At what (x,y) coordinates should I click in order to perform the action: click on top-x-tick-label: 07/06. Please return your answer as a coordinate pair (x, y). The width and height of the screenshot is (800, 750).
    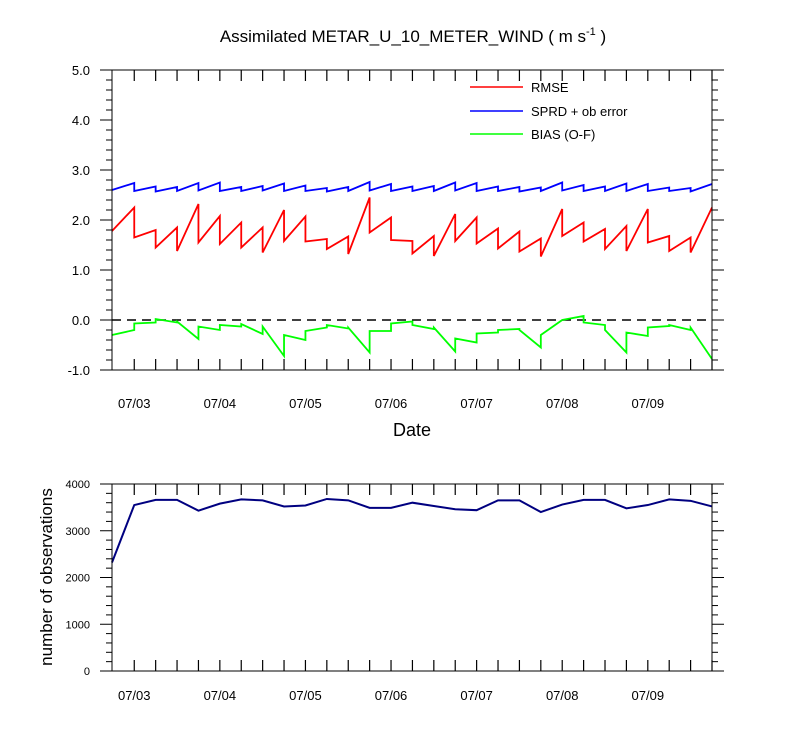
    Looking at the image, I should click on (391, 403).